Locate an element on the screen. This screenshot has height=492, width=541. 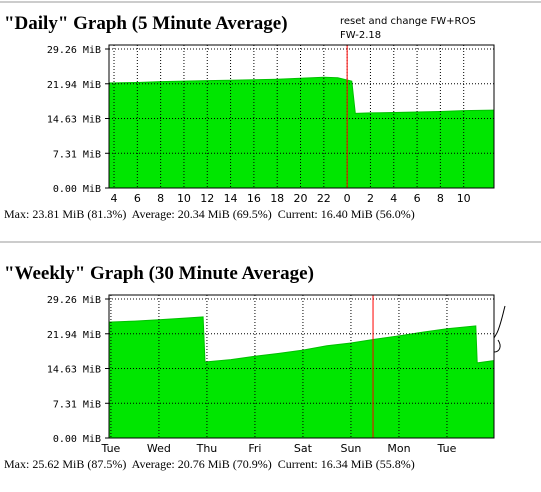
x-tick-label: 14 is located at coordinates (231, 198).